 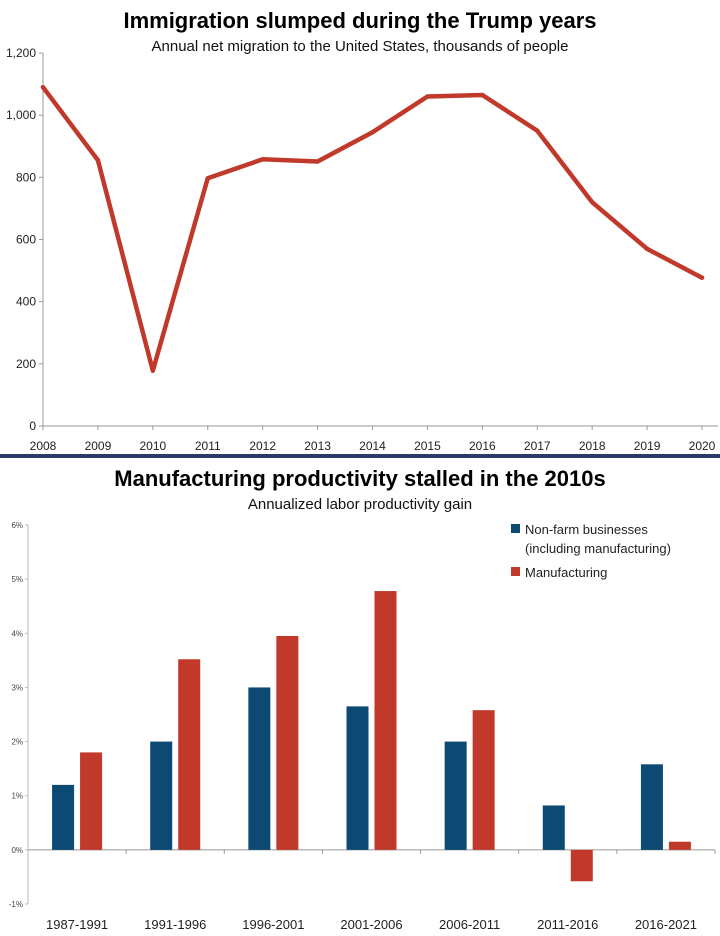 I want to click on y-tick-label: 800, so click(x=26, y=177).